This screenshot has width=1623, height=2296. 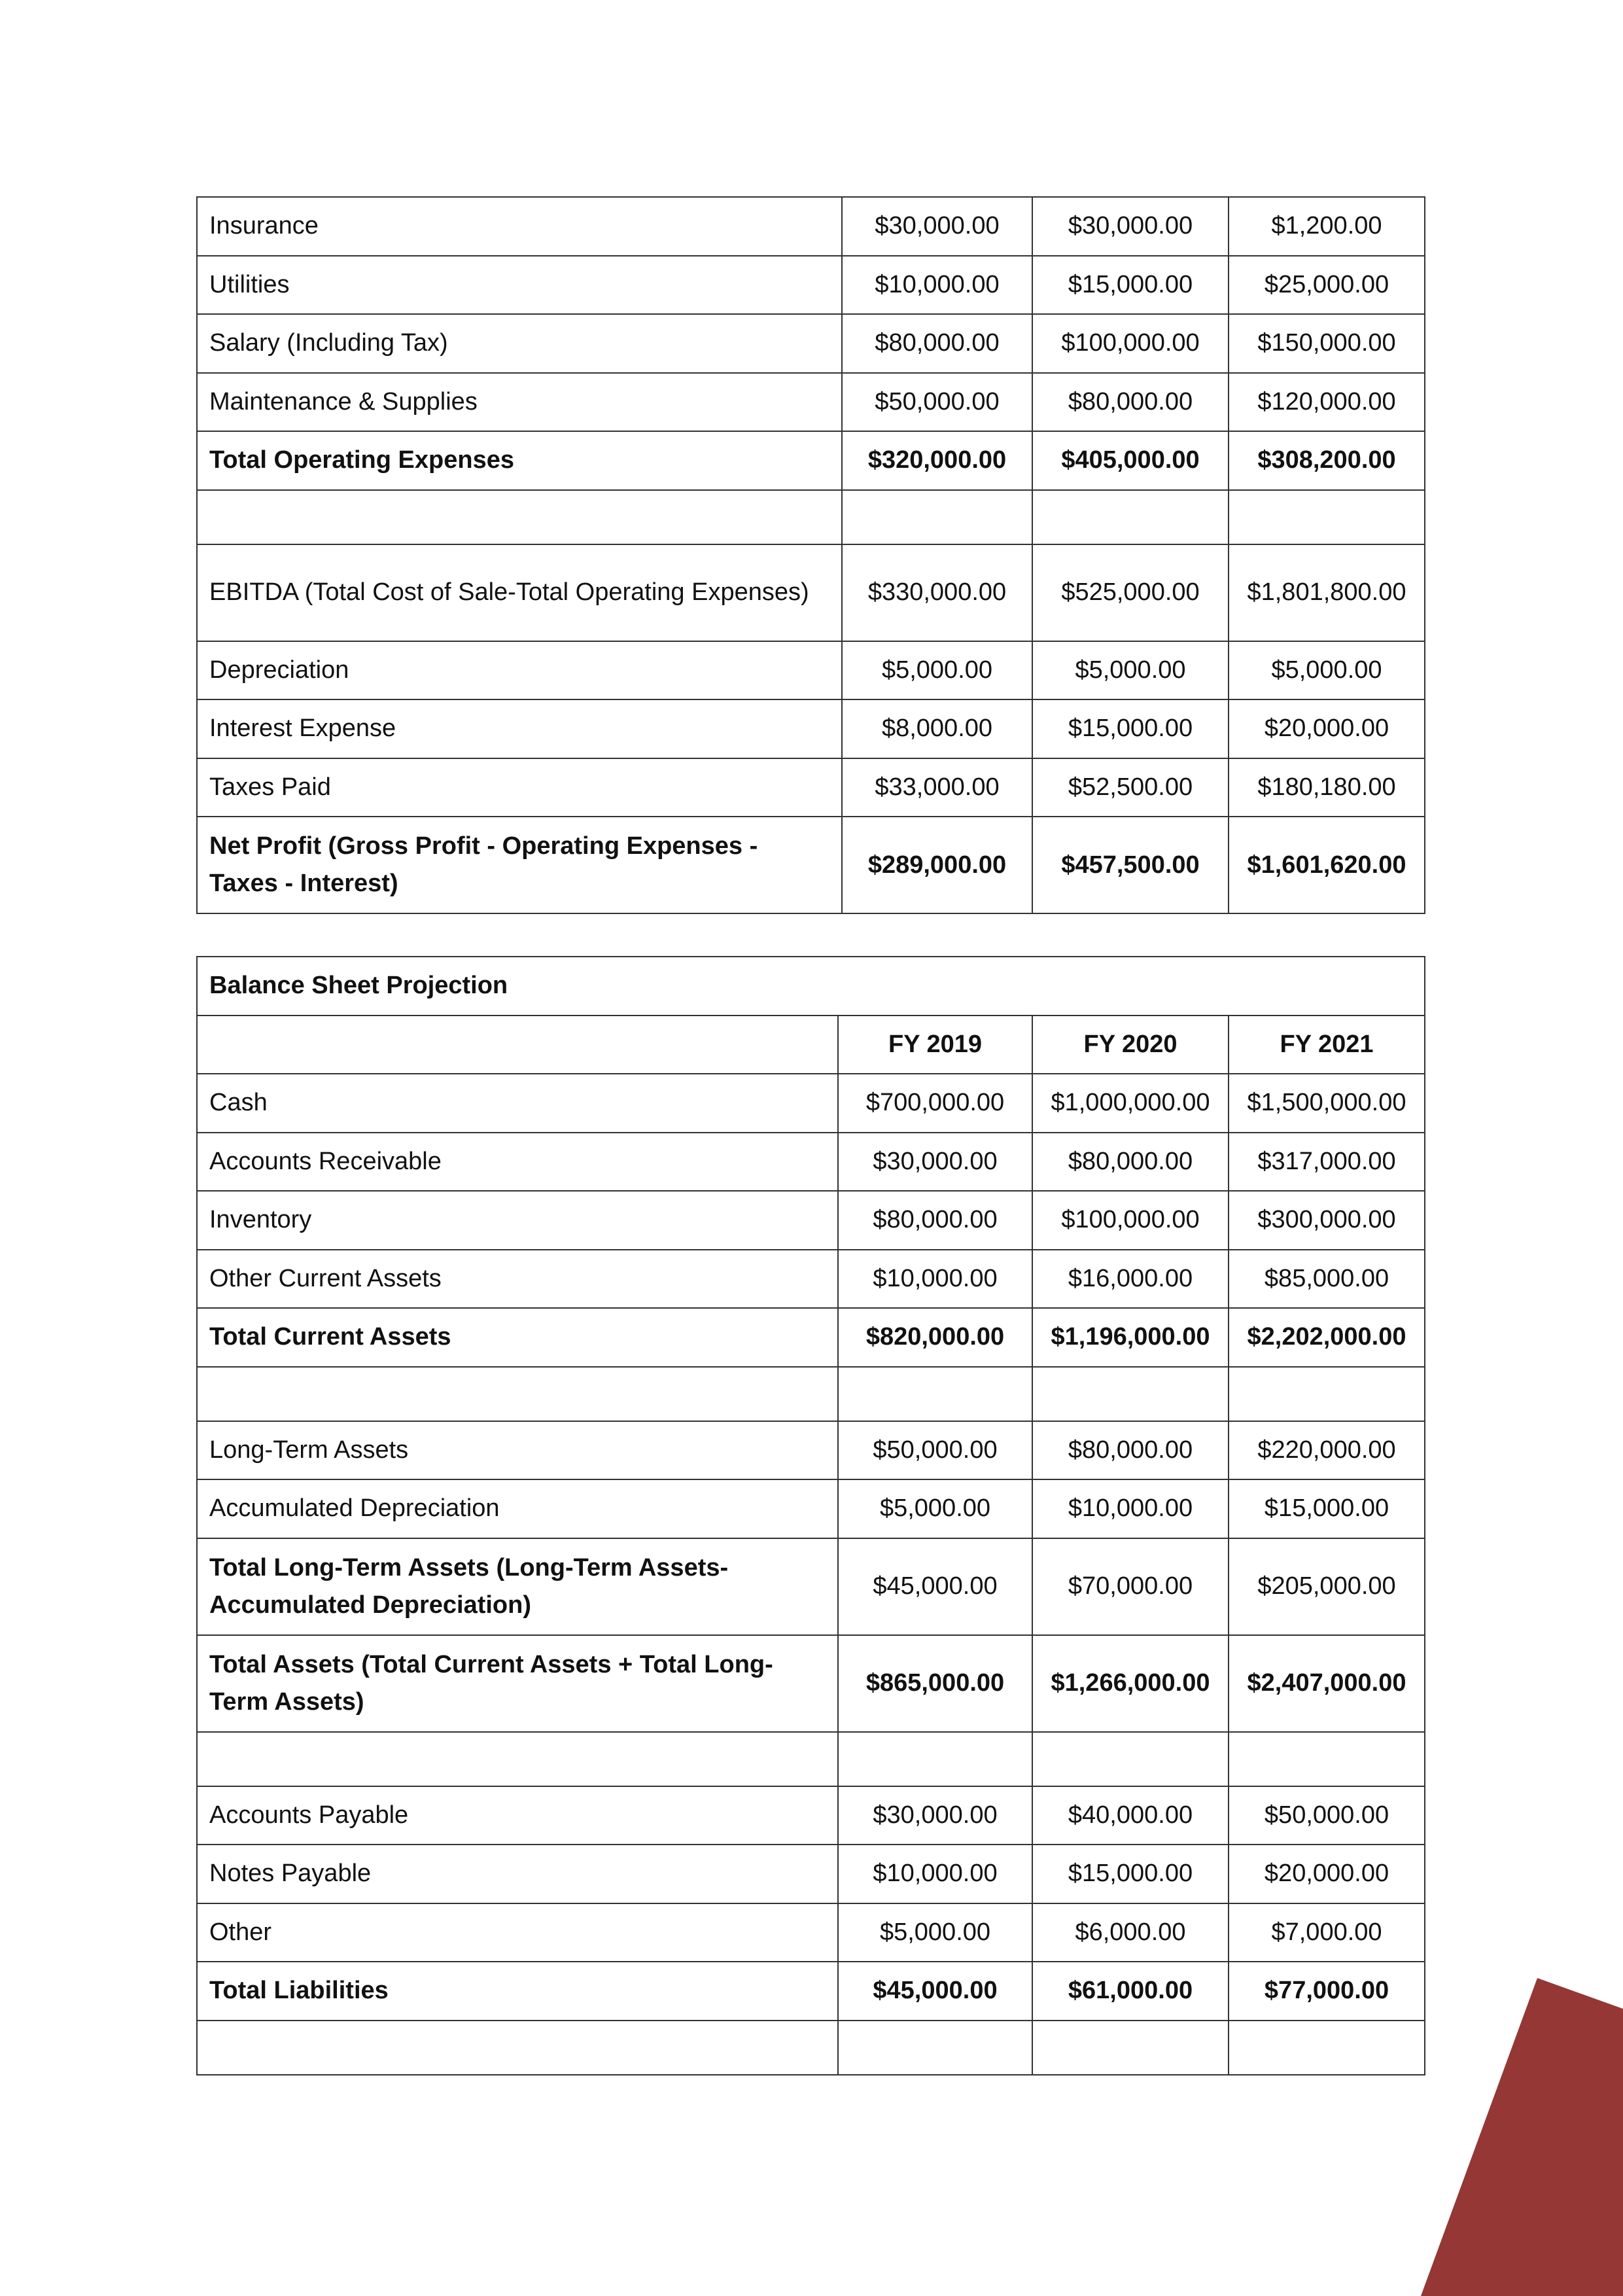 What do you see at coordinates (1326, 226) in the screenshot?
I see `value-cell: $1,200.00` at bounding box center [1326, 226].